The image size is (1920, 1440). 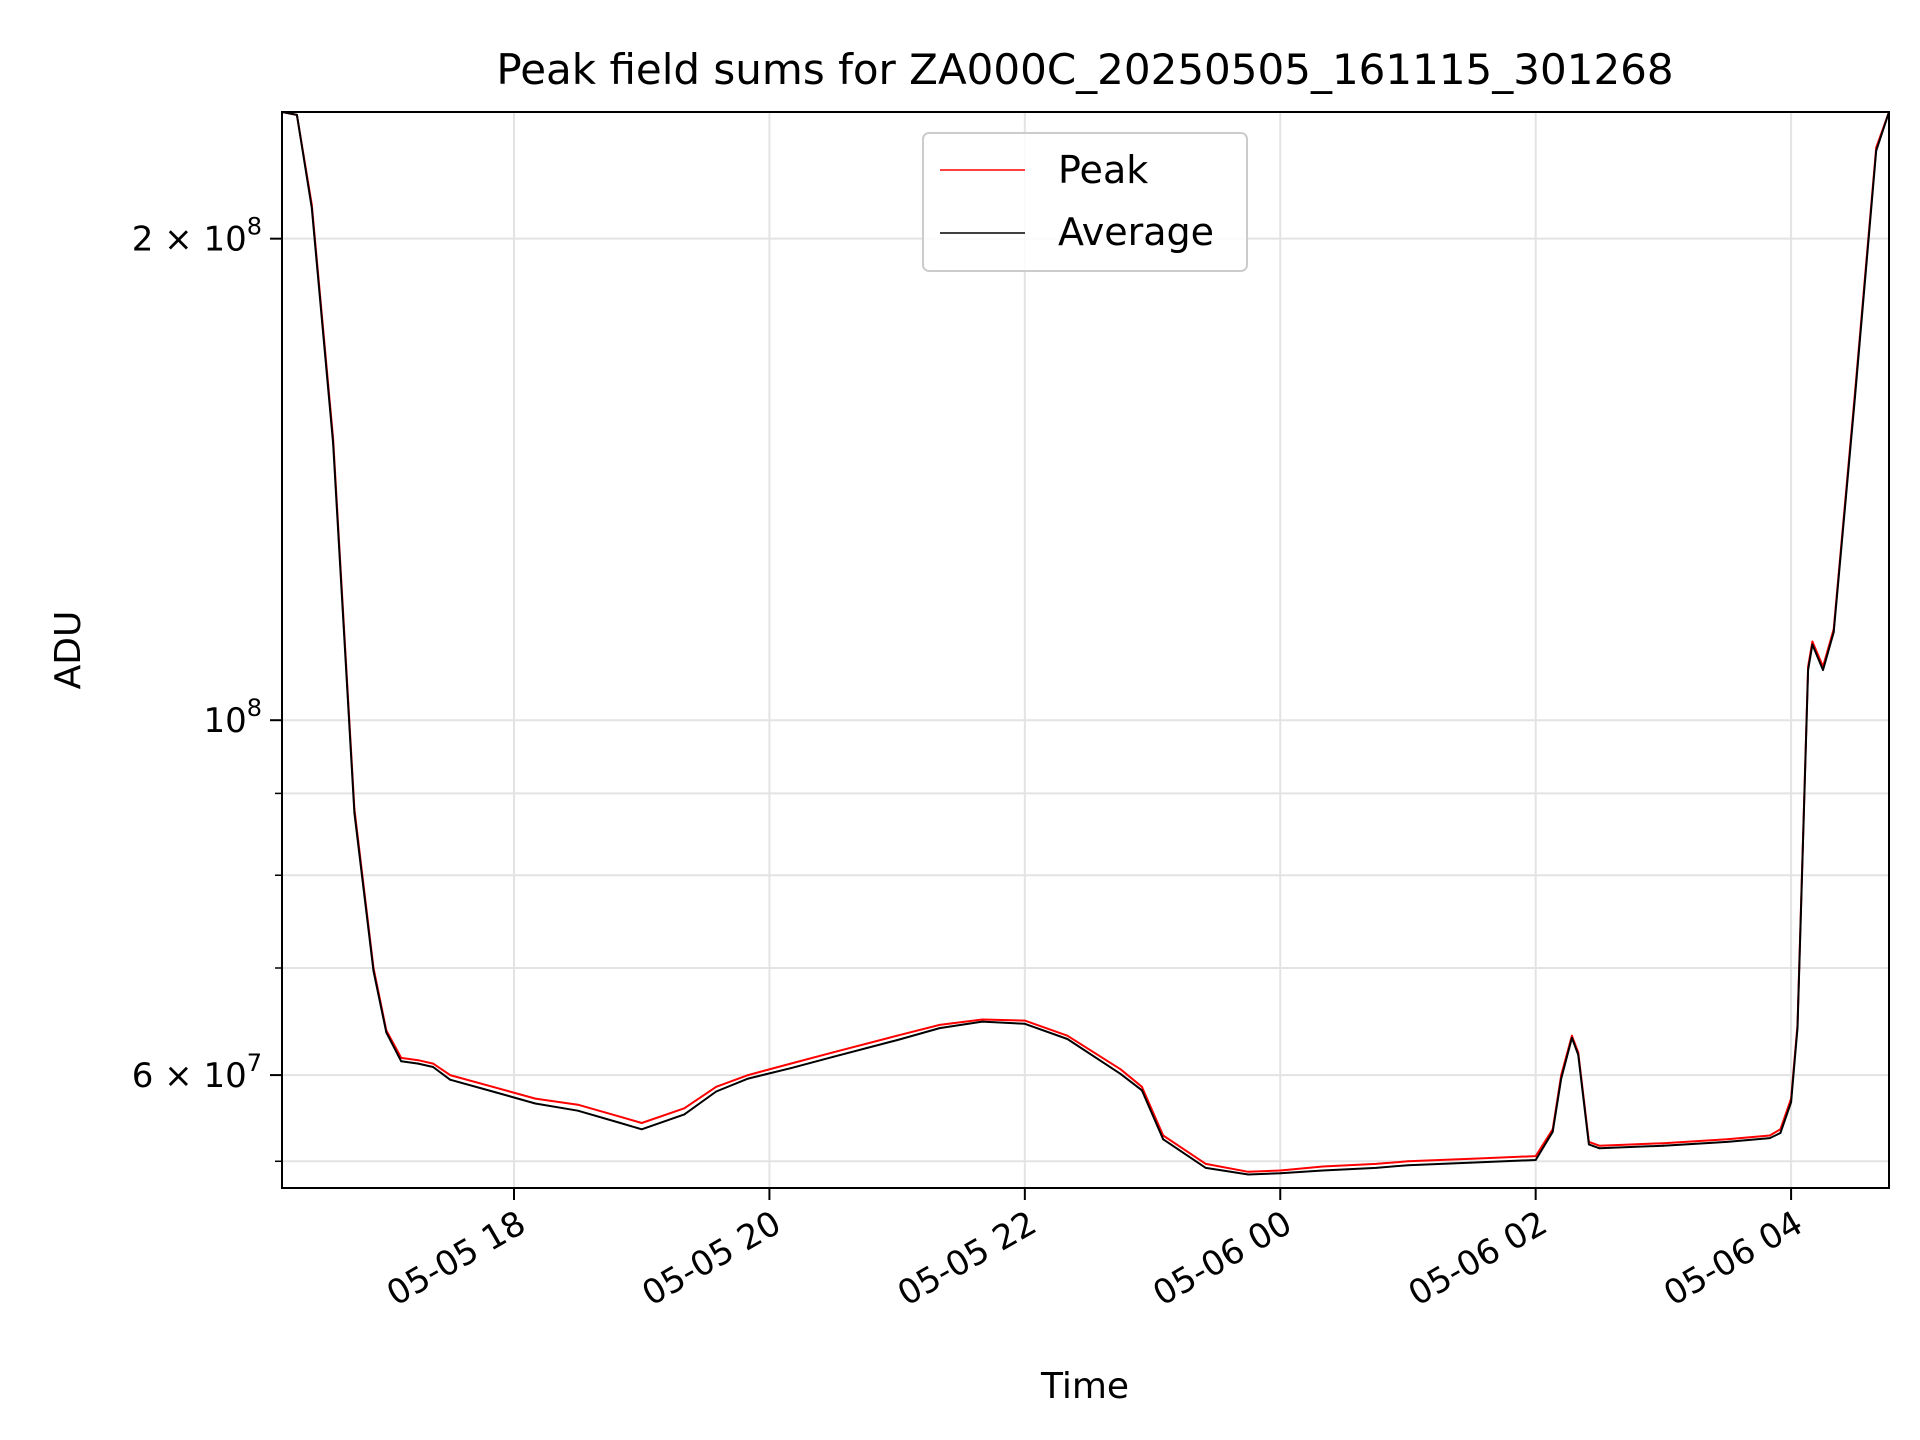 I want to click on legend-box, so click(x=1085, y=202).